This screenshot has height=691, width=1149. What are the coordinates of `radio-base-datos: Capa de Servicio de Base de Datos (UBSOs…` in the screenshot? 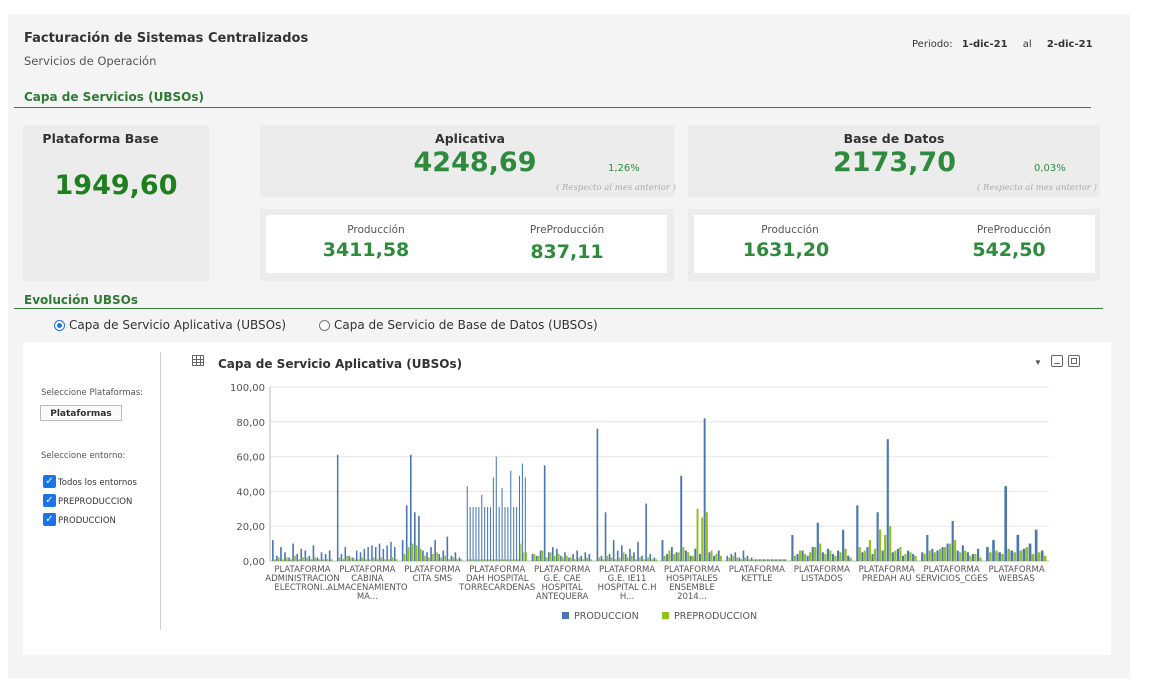 It's located at (458, 325).